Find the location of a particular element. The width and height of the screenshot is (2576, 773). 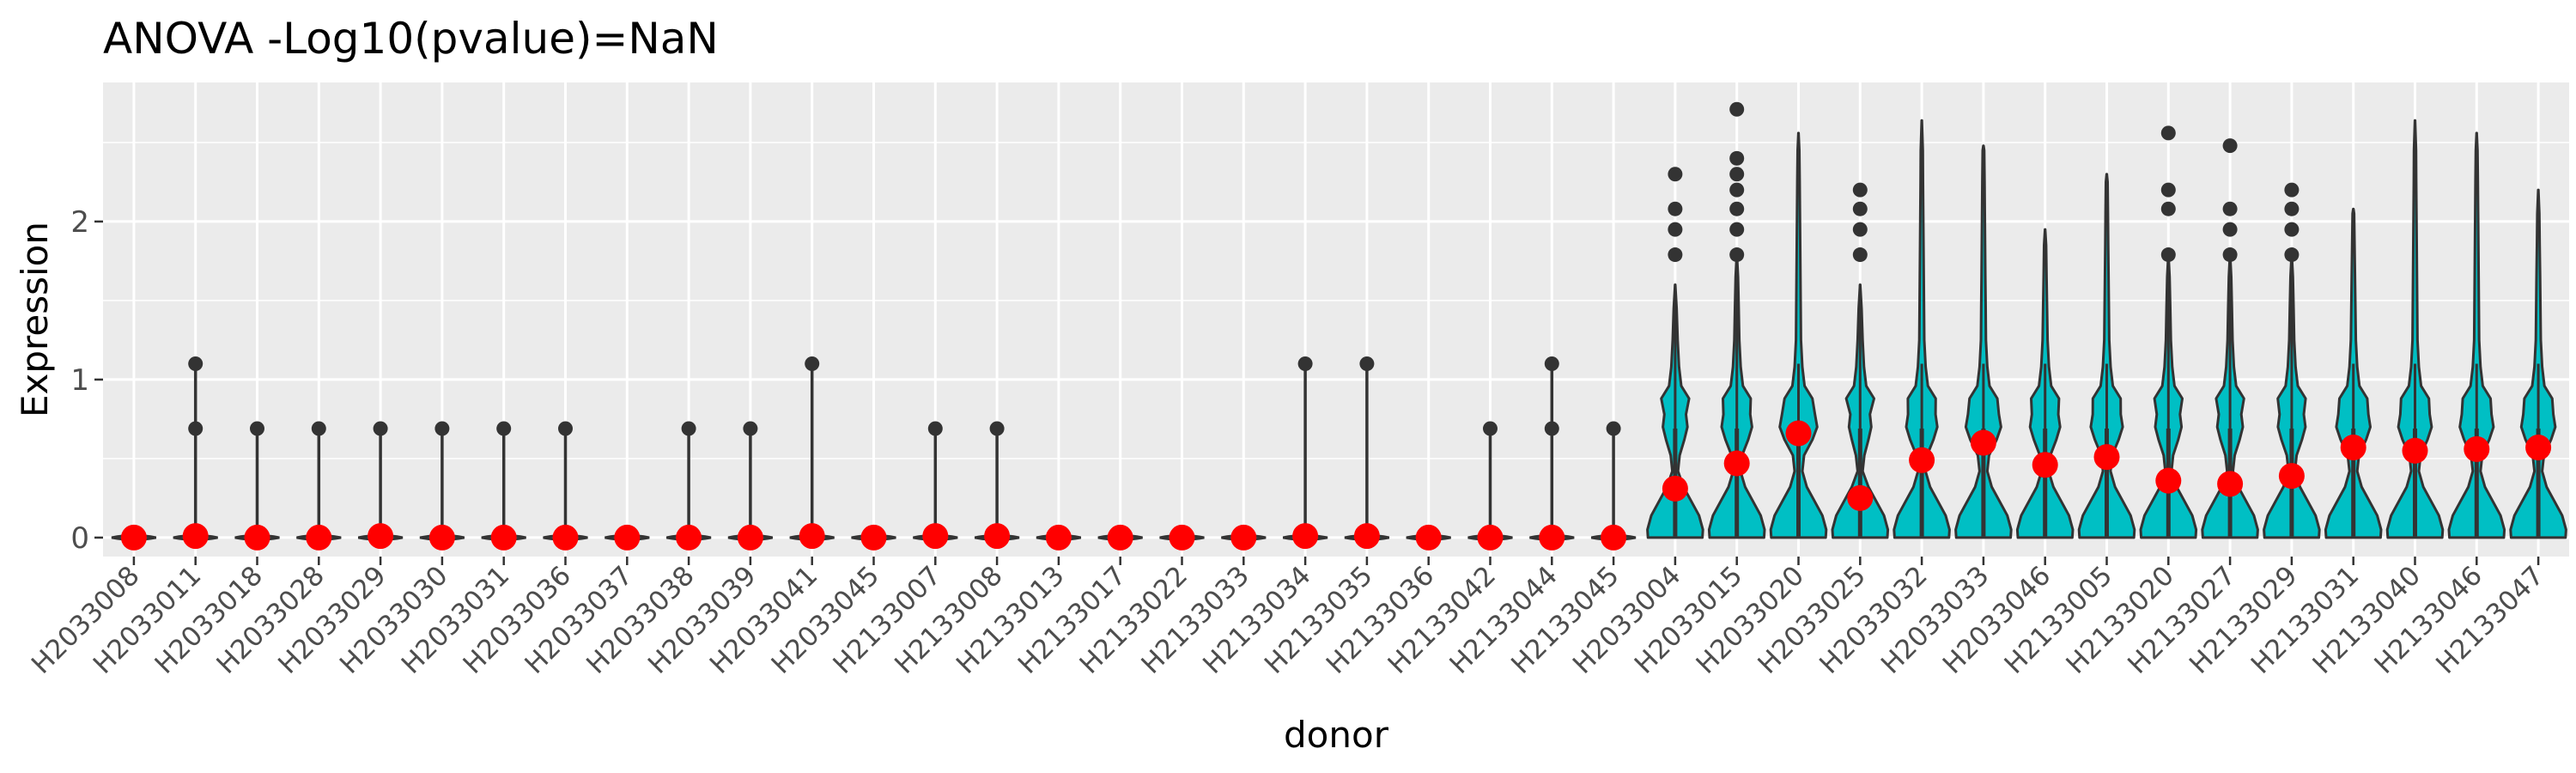

x-axis-title: donor is located at coordinates (1336, 735).